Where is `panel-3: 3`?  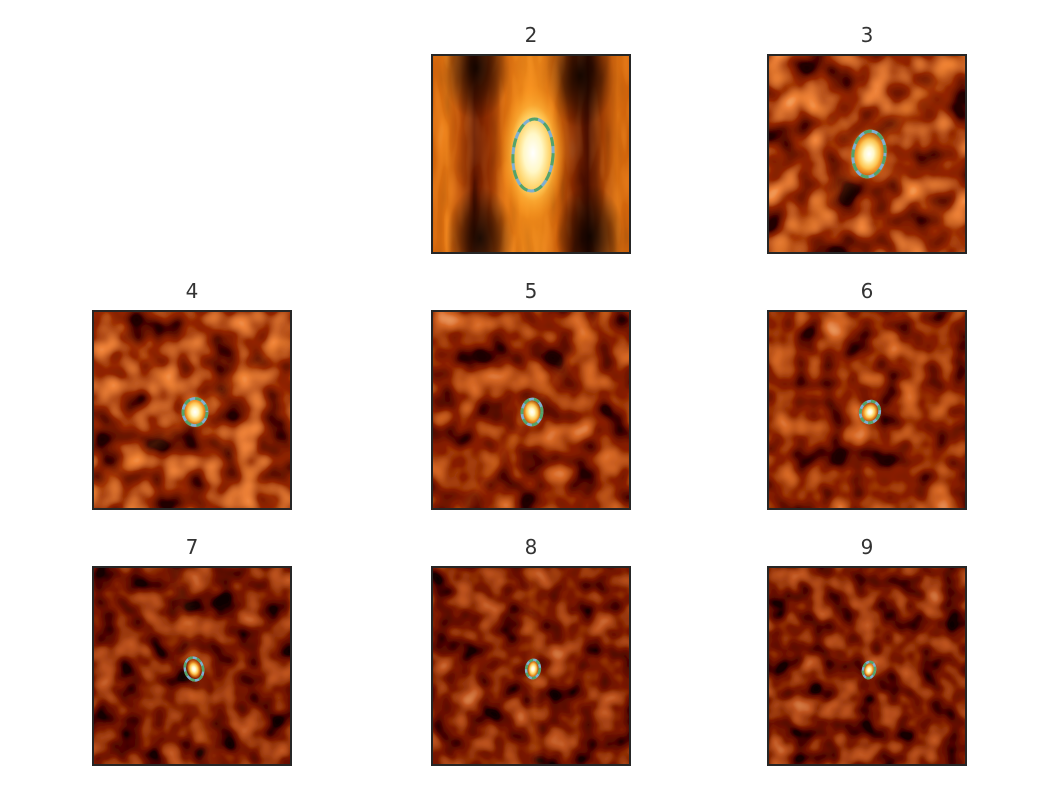
panel-3: 3 is located at coordinates (867, 138).